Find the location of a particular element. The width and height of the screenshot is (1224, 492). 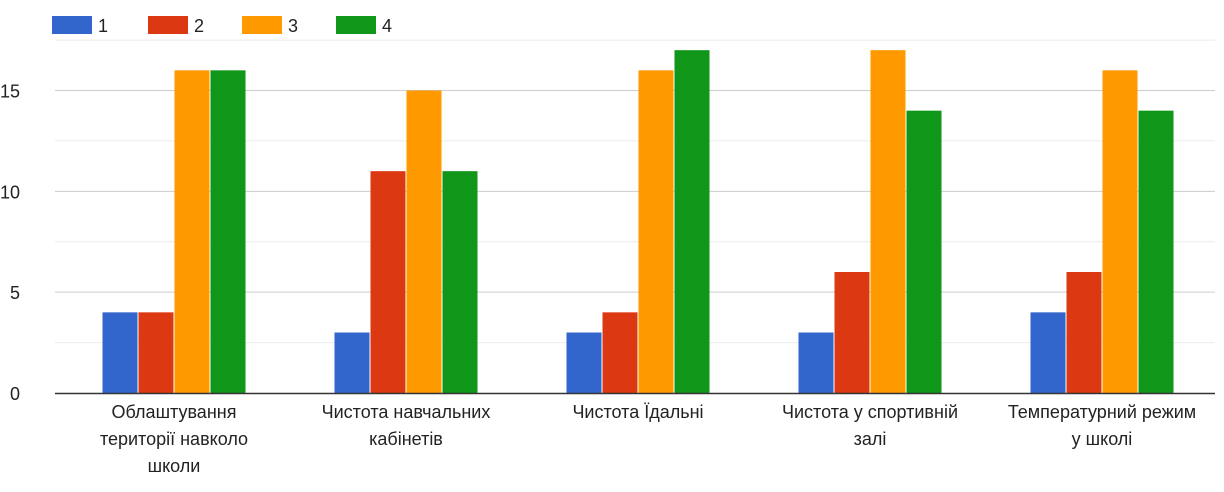

legend-label: 2 is located at coordinates (199, 26).